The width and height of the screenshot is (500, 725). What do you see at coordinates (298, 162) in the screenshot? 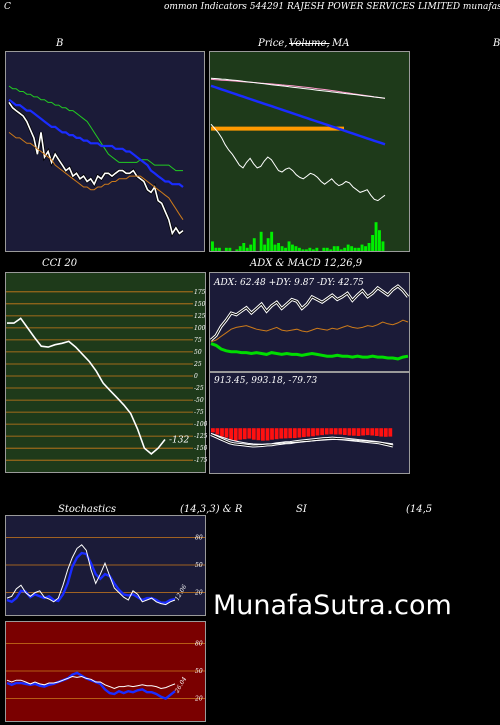
I see `price-close-line` at bounding box center [298, 162].